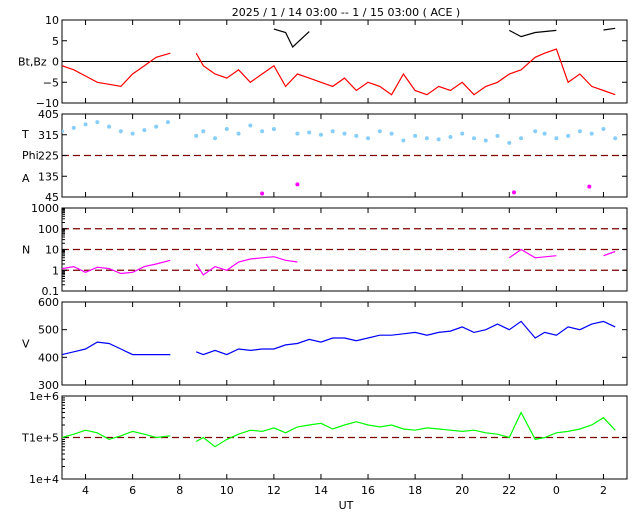 This screenshot has height=516, width=640. What do you see at coordinates (462, 490) in the screenshot?
I see `x-tick-label: 20` at bounding box center [462, 490].